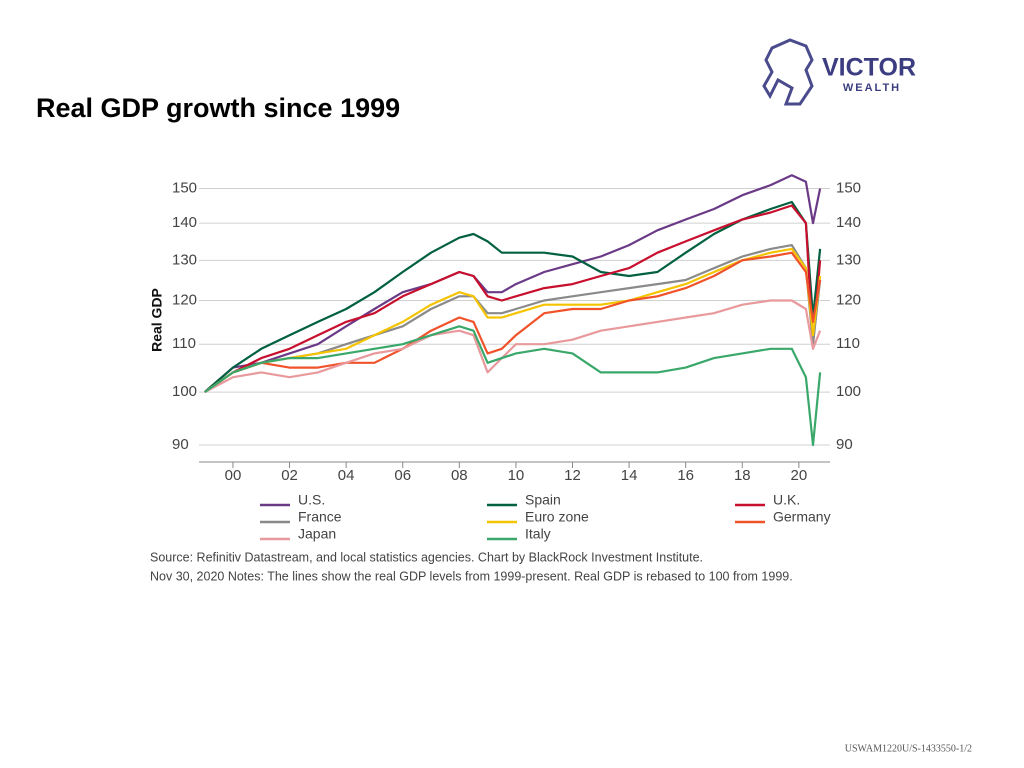  What do you see at coordinates (844, 444) in the screenshot?
I see `y2-tick-label: 90` at bounding box center [844, 444].